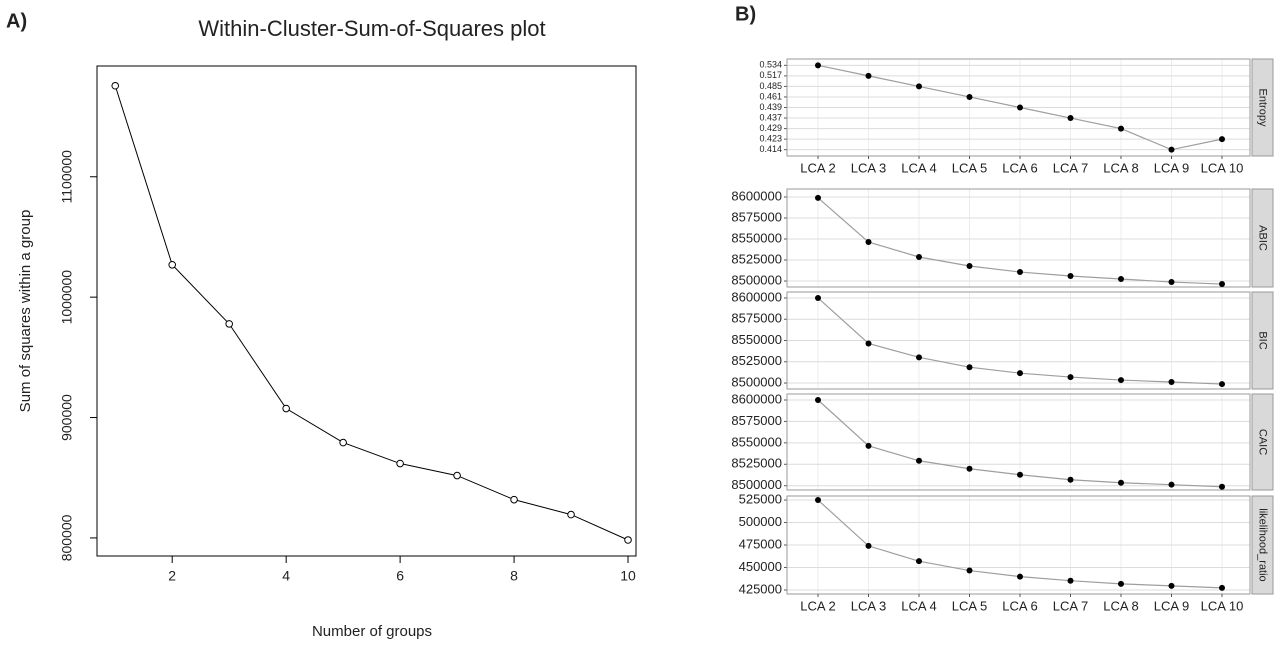  What do you see at coordinates (770, 86) in the screenshot?
I see `y-tick-label: 0.485` at bounding box center [770, 86].